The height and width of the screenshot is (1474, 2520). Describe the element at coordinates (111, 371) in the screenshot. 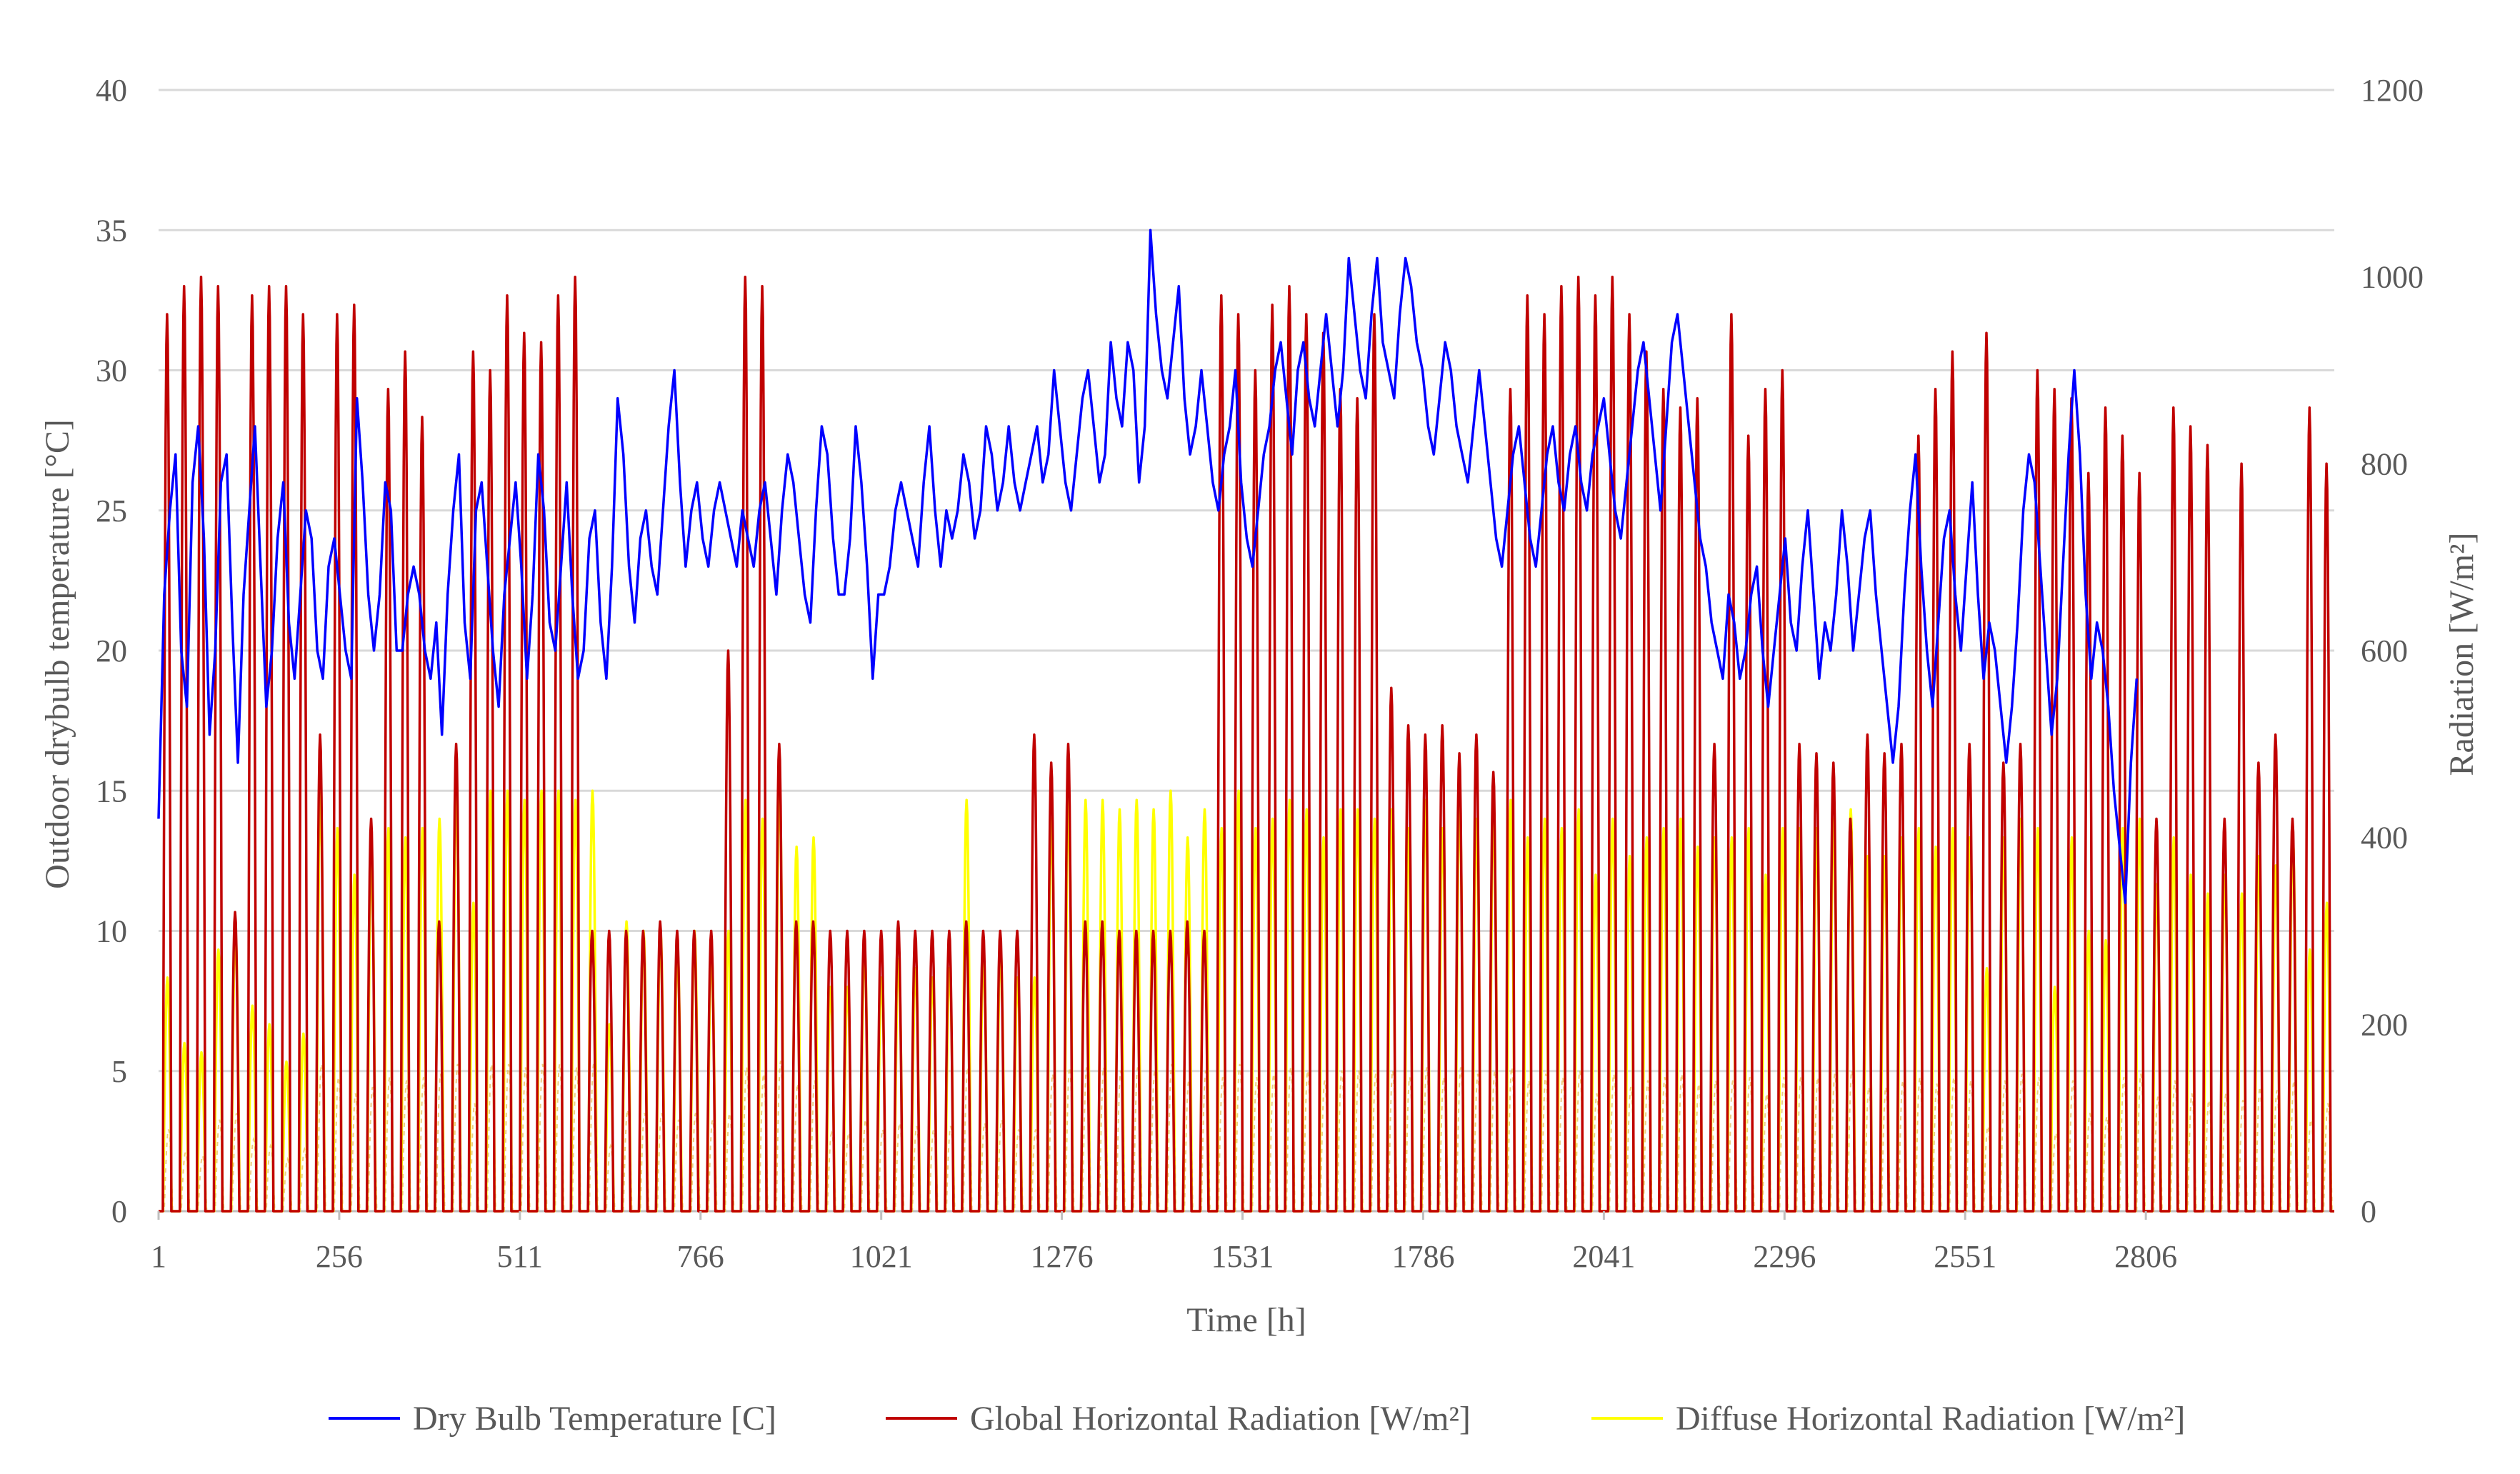

I see `y-left-tick-label: 30` at that location.